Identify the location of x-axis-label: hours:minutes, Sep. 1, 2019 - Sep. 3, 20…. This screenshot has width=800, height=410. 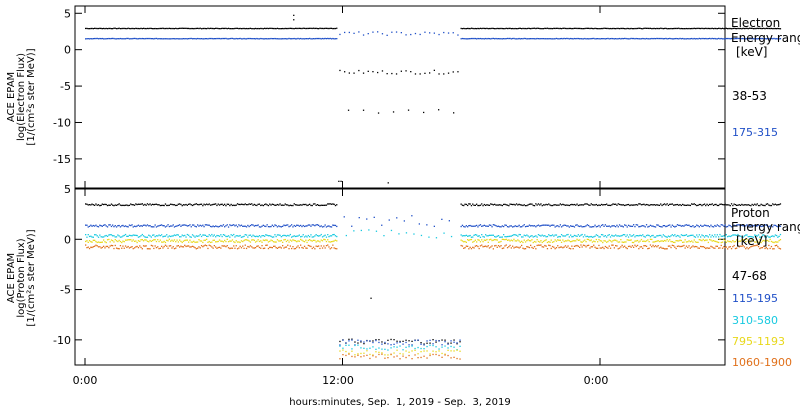
(399, 402).